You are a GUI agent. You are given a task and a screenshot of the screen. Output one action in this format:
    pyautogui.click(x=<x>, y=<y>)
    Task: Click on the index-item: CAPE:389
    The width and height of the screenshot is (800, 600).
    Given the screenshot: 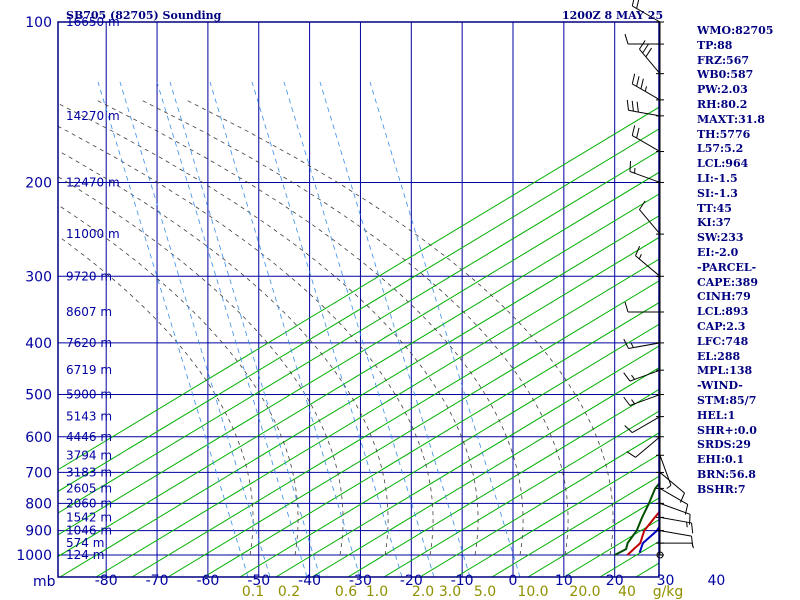 What is the action you would take?
    pyautogui.click(x=727, y=282)
    